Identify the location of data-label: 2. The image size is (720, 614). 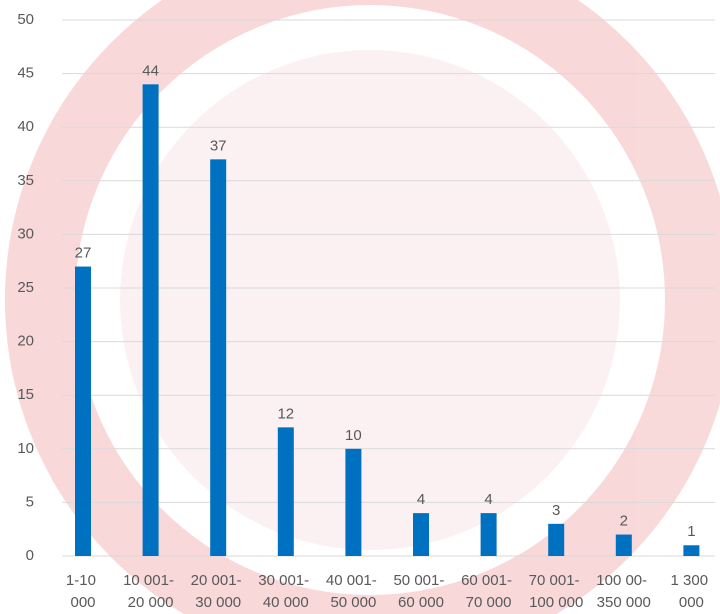
(624, 521).